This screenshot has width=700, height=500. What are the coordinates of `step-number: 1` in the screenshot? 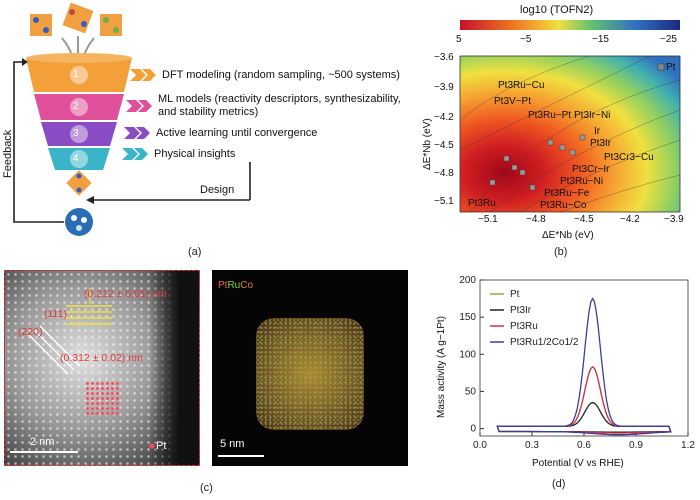 It's located at (76, 74).